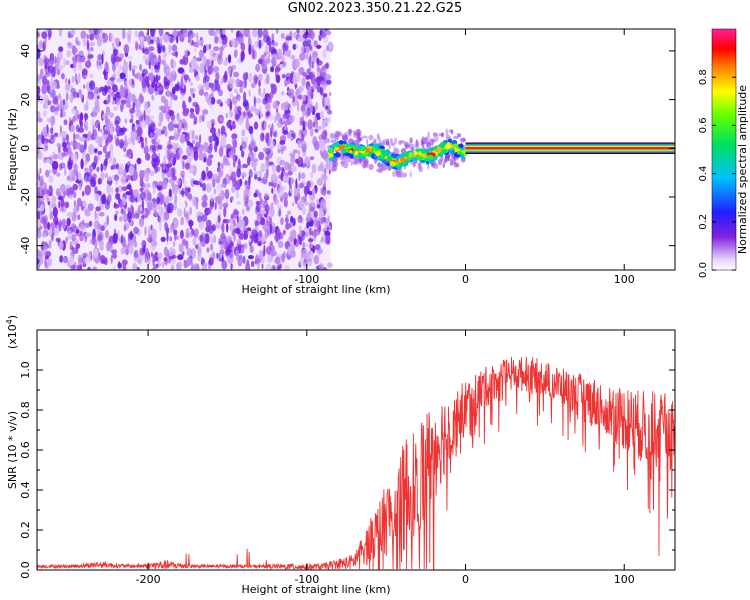  What do you see at coordinates (315, 589) in the screenshot?
I see `snr-x-label: Height of straight line (km)` at bounding box center [315, 589].